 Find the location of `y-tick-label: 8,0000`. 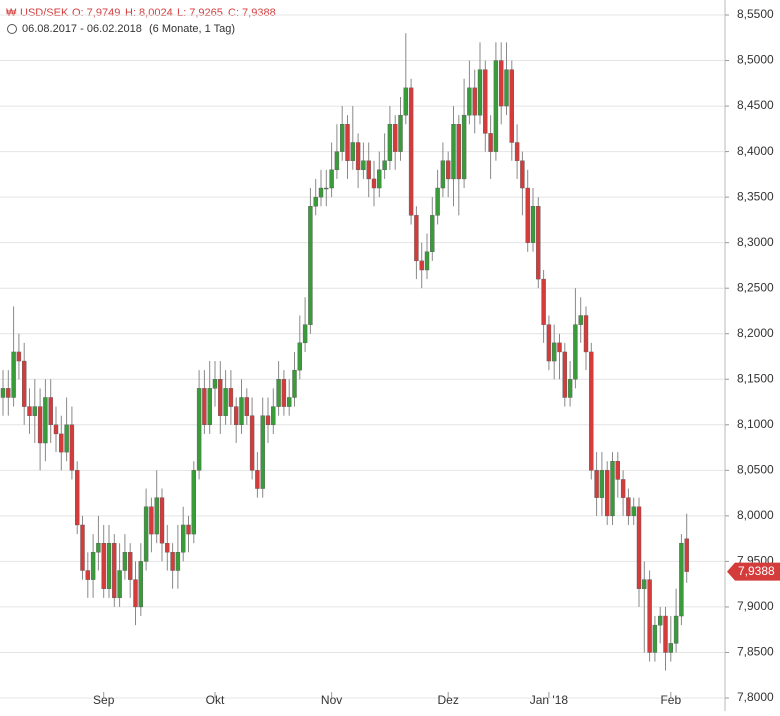

y-tick-label: 8,0000 is located at coordinates (755, 515).